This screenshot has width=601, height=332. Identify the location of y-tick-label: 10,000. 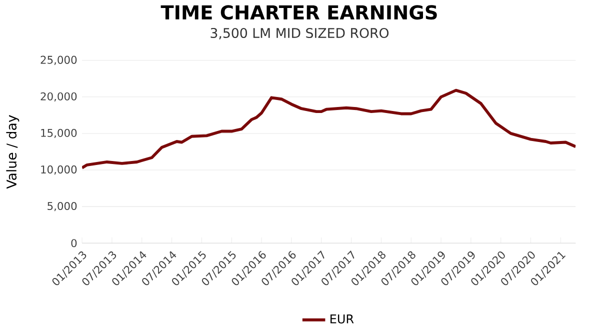
(59, 170).